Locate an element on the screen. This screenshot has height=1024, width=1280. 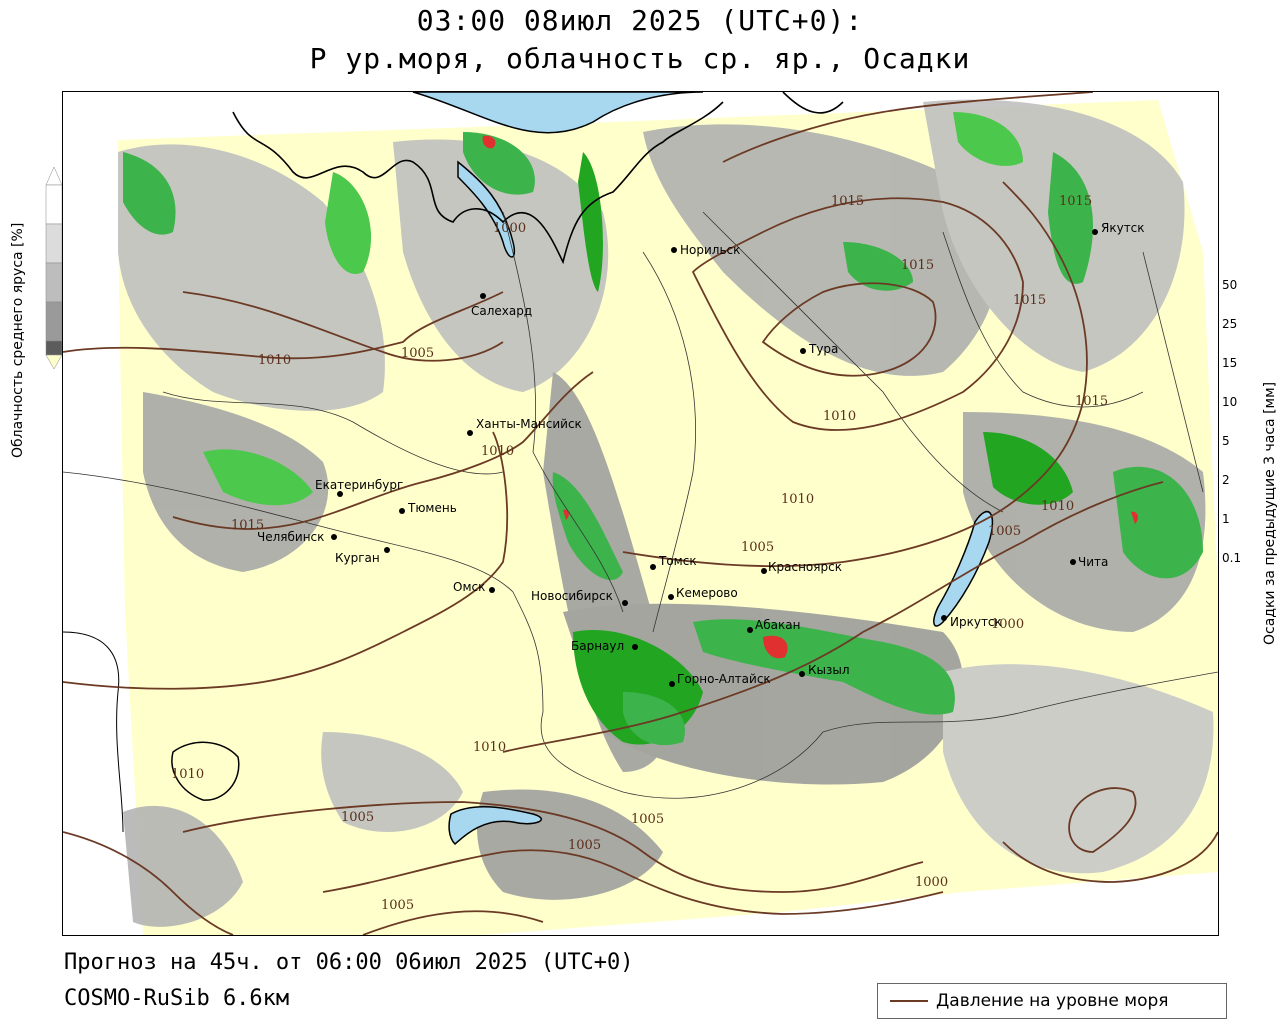
precip-tick: 2 is located at coordinates (1226, 480).